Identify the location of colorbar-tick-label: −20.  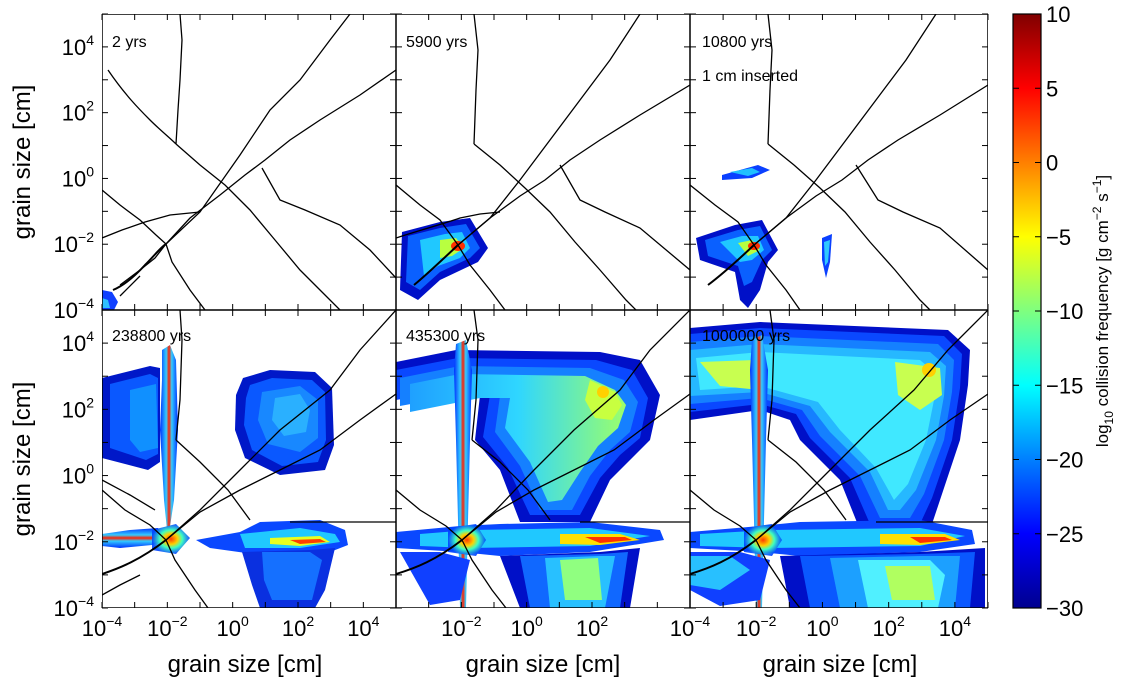
(1064, 460).